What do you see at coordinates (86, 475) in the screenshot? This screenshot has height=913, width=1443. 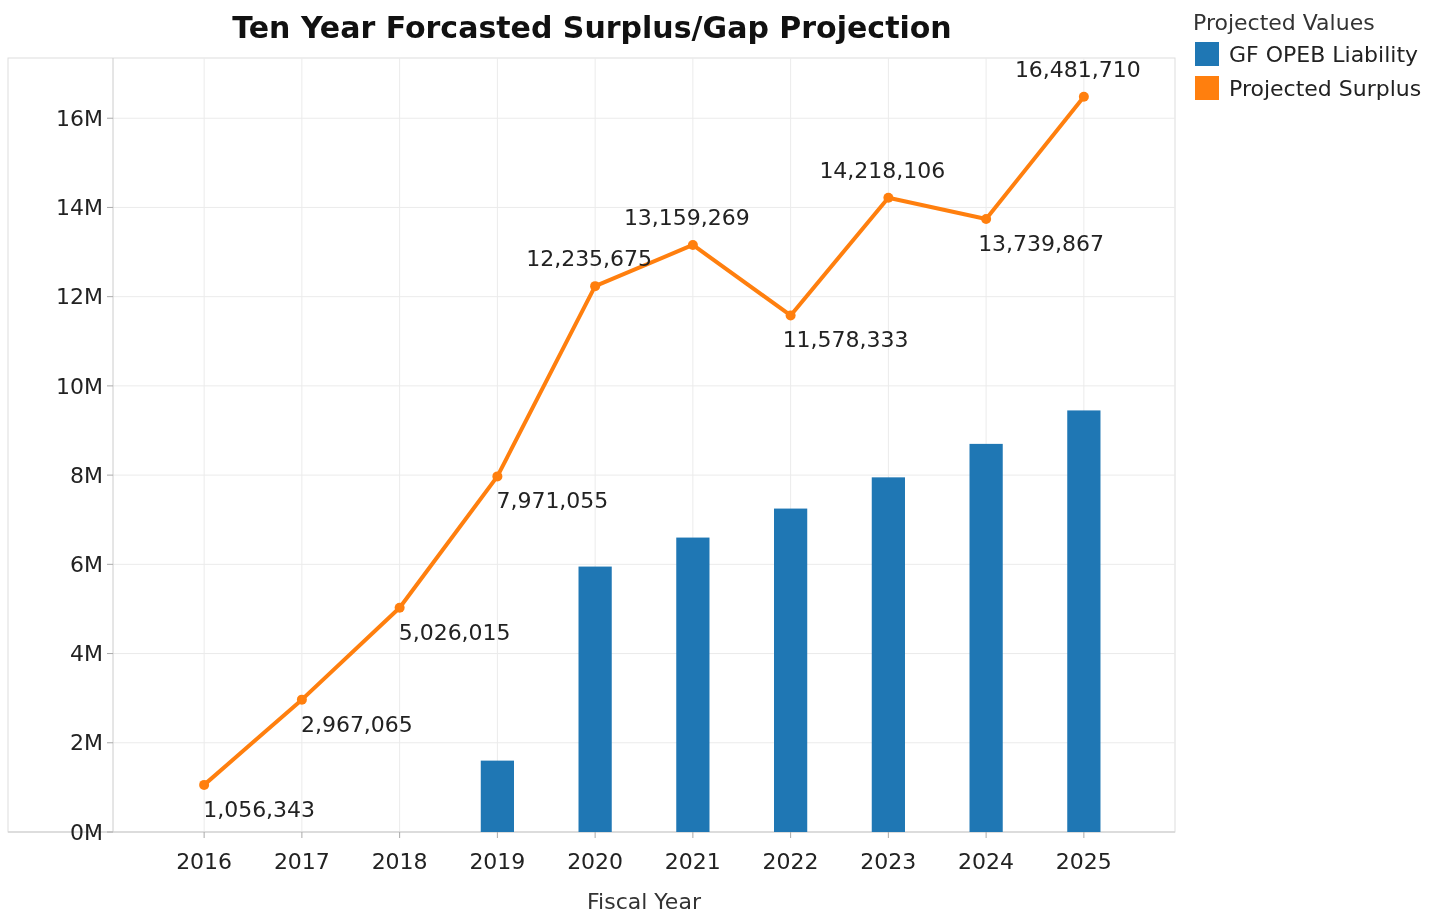 I see `y-tick-label: 8M` at bounding box center [86, 475].